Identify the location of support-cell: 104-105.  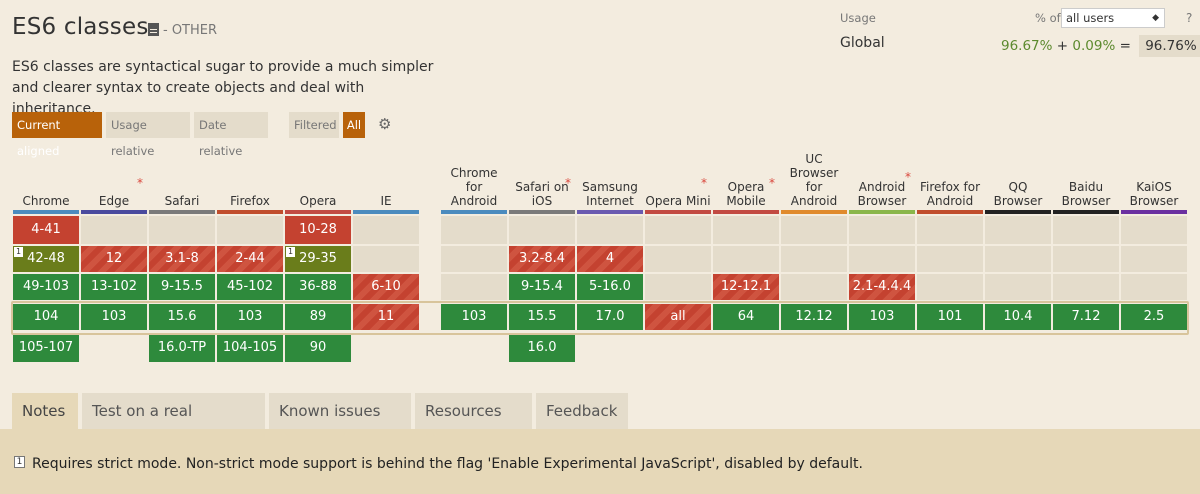
(250, 348).